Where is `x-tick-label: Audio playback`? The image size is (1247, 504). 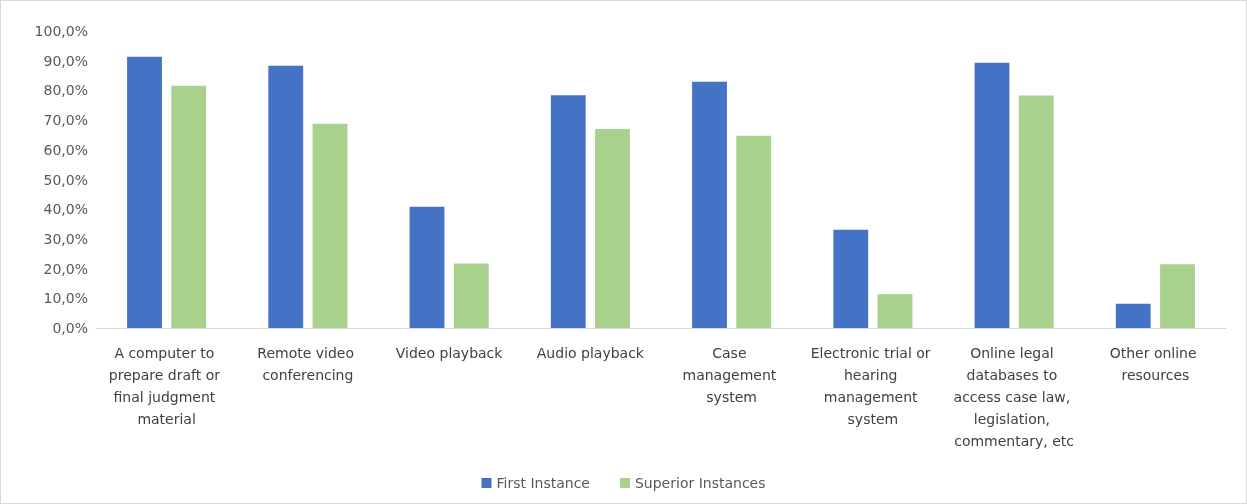
x-tick-label: Audio playback is located at coordinates (590, 353).